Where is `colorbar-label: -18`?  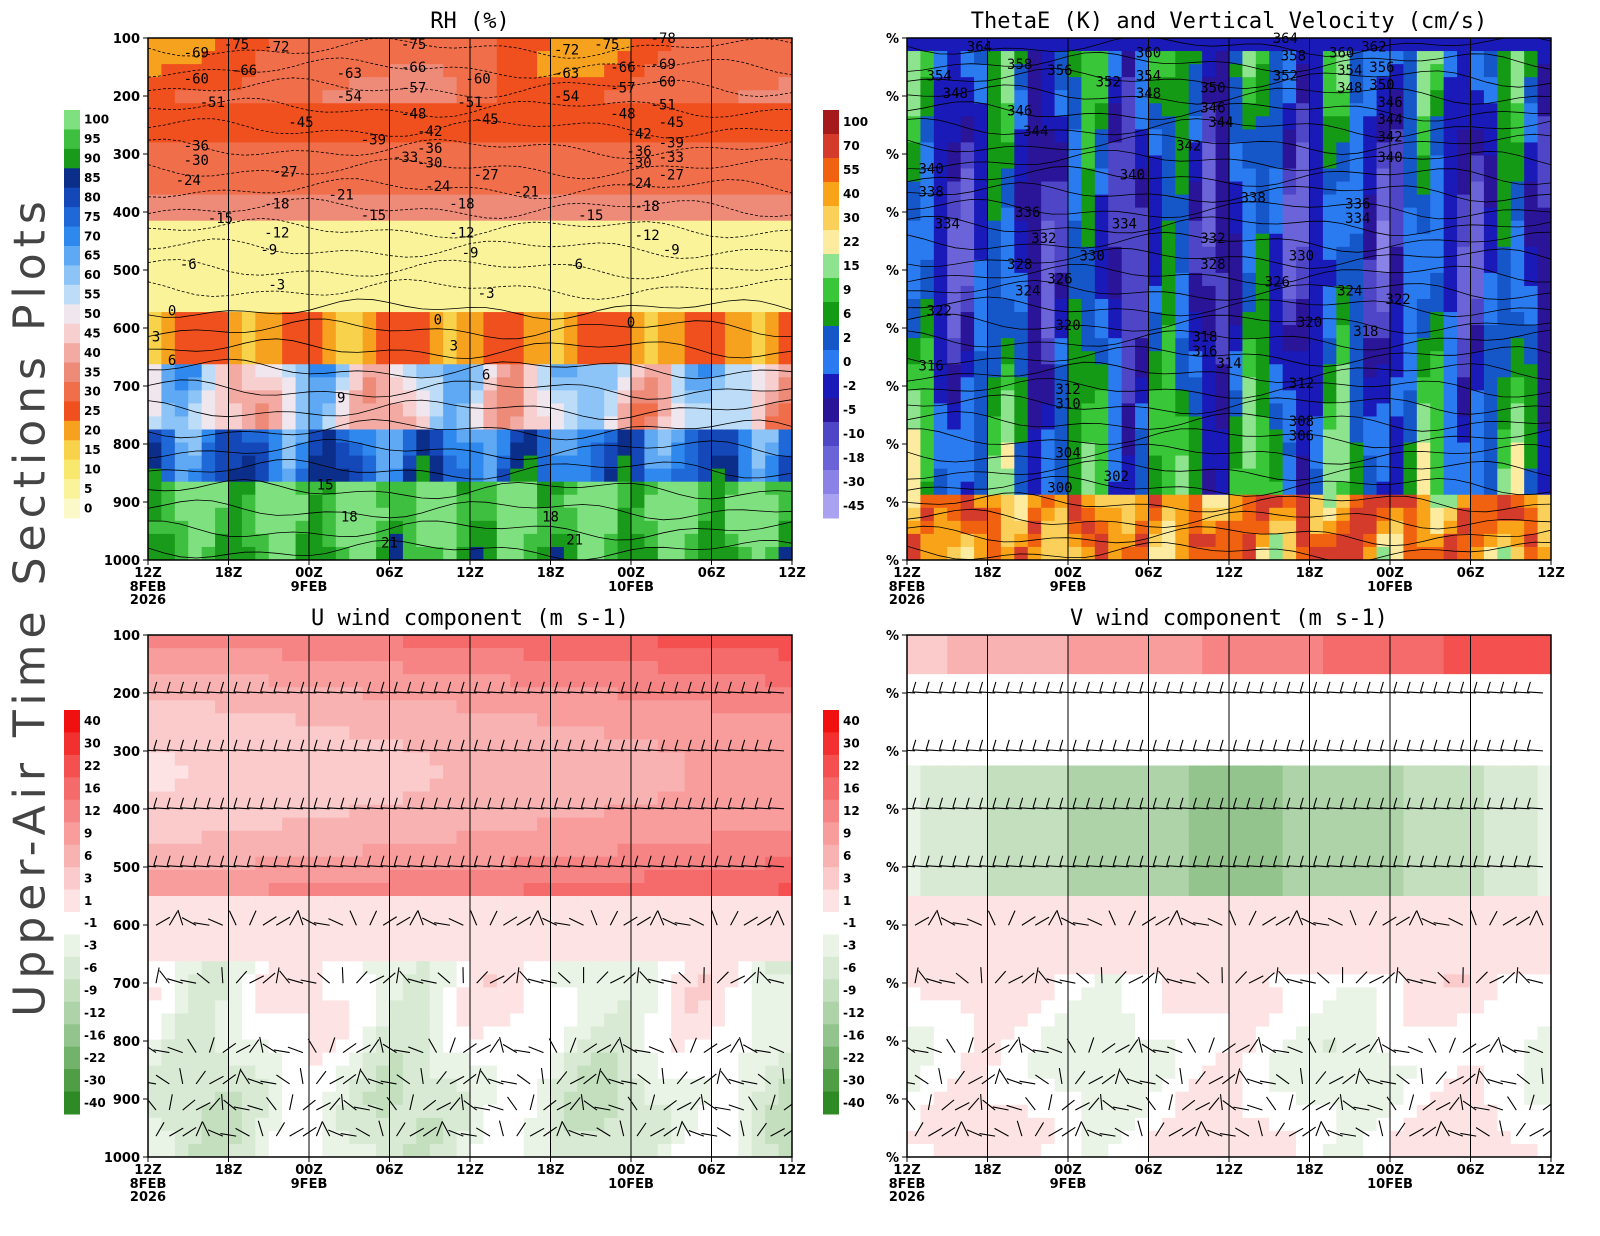
colorbar-label: -18 is located at coordinates (854, 458).